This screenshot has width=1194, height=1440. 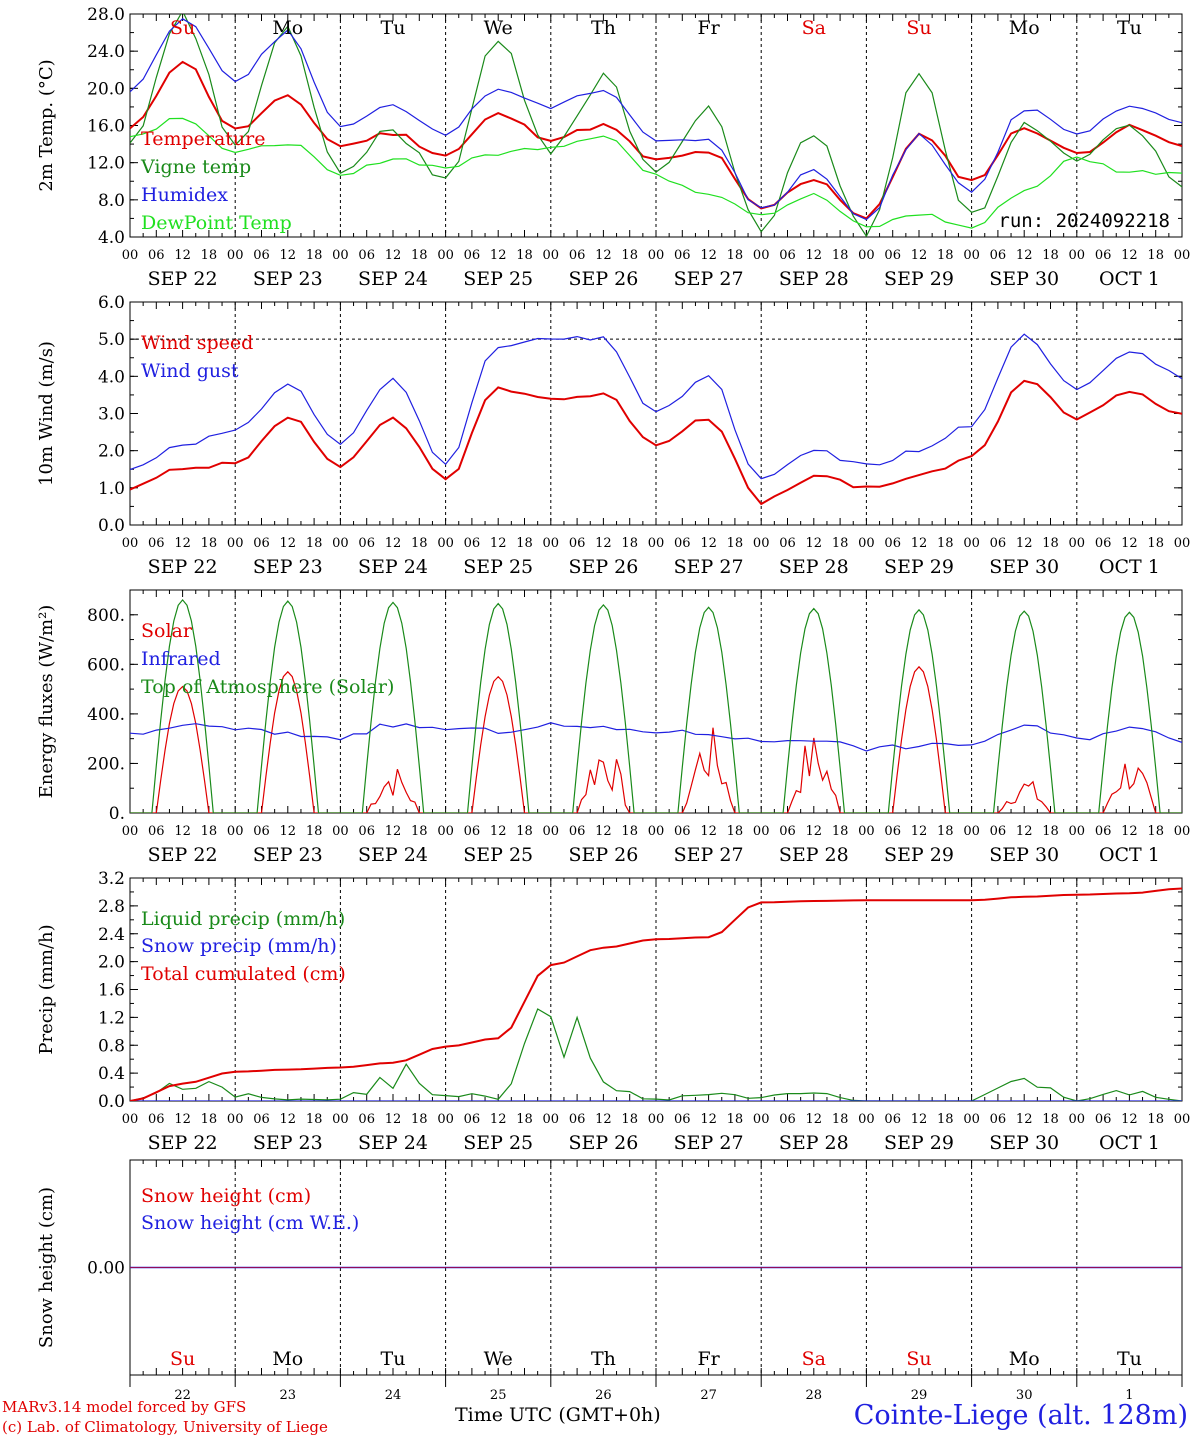 What do you see at coordinates (288, 567) in the screenshot?
I see `date-label: SEP 23` at bounding box center [288, 567].